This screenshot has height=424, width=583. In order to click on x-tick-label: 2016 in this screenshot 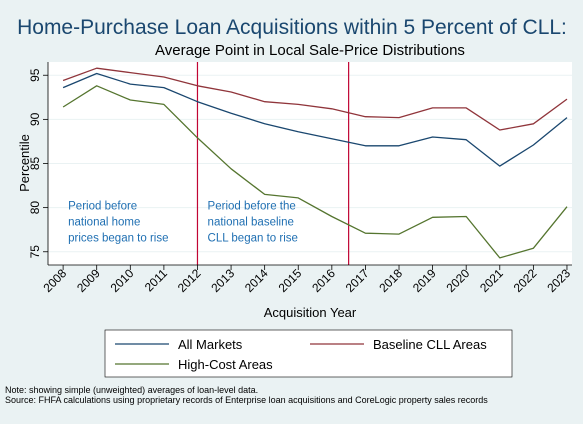, I will do `click(323, 280)`.